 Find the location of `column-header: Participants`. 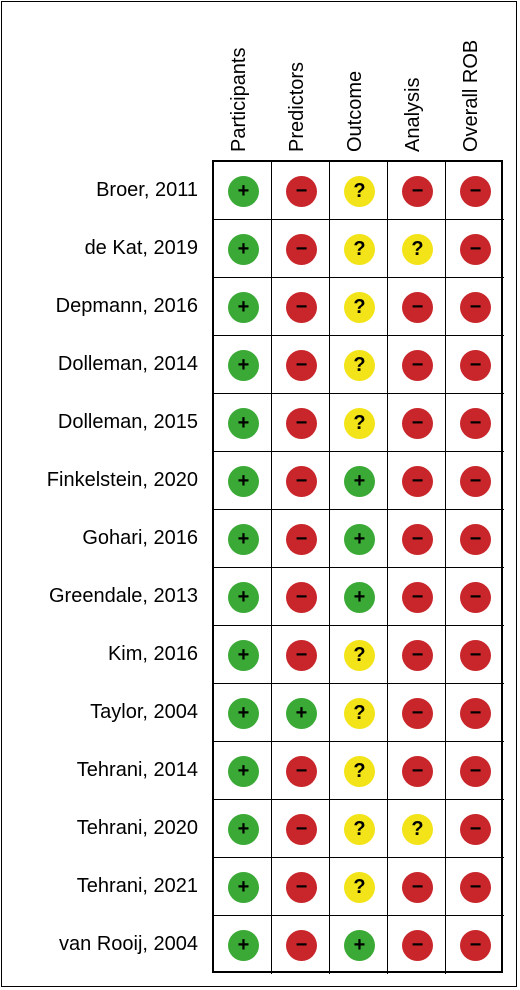

column-header: Participants is located at coordinates (240, 82).